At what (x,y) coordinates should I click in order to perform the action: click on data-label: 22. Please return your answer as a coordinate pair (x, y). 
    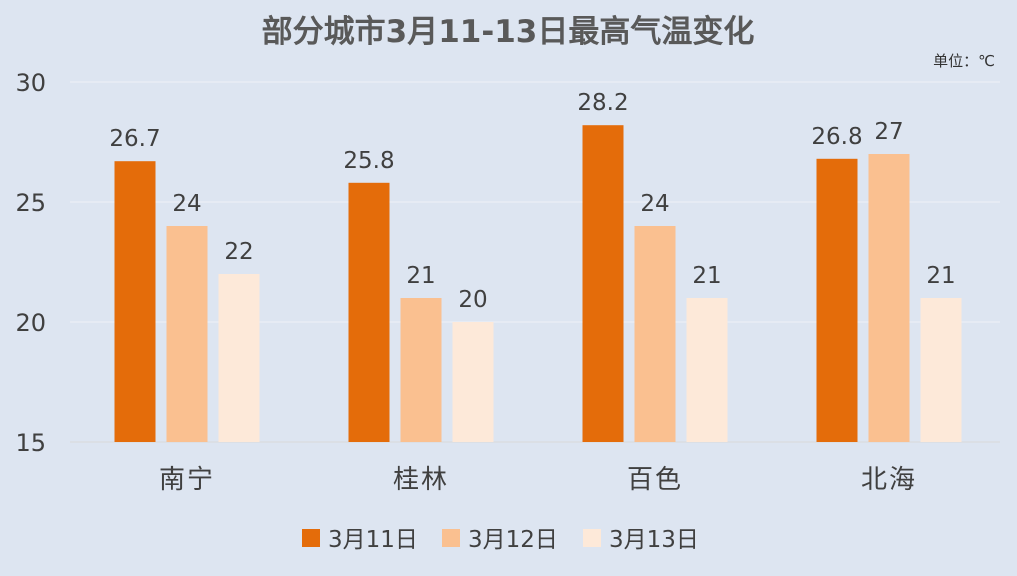
    Looking at the image, I should click on (238, 252).